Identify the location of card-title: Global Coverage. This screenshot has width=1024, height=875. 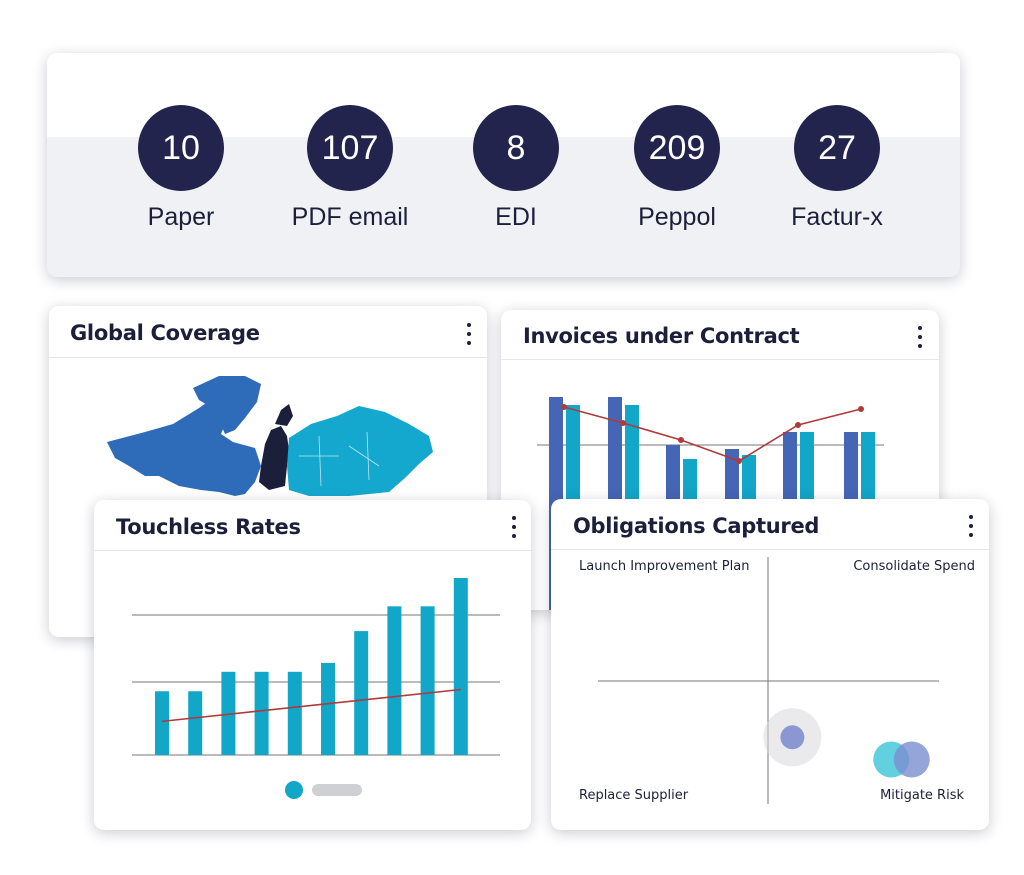
(165, 333).